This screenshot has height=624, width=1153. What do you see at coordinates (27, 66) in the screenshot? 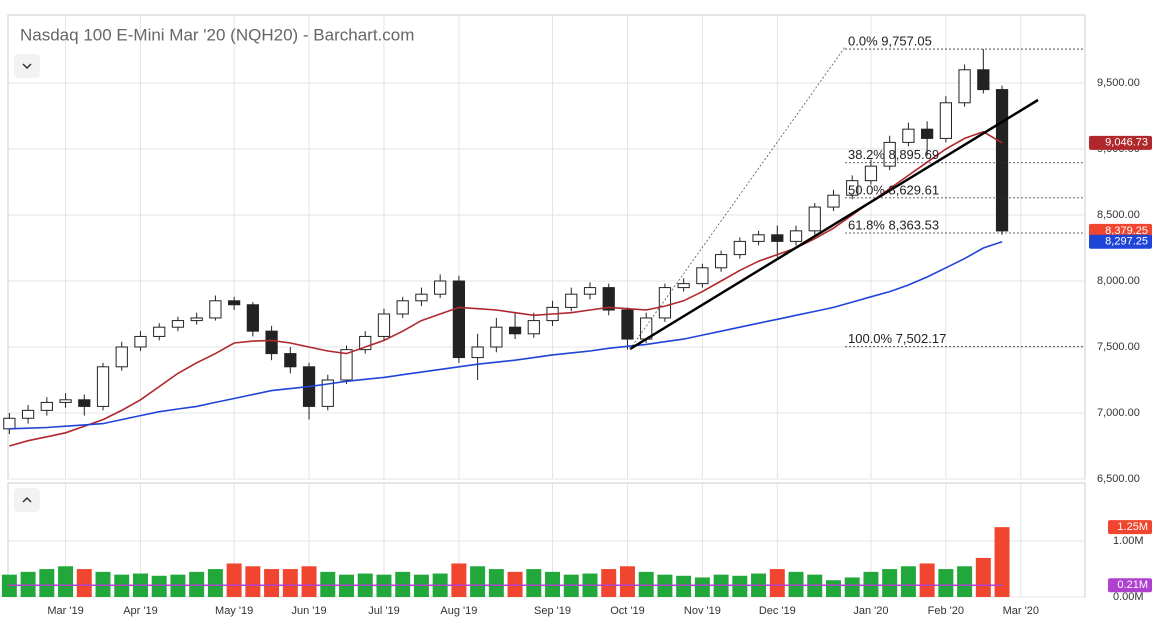
I see `collapse-button` at bounding box center [27, 66].